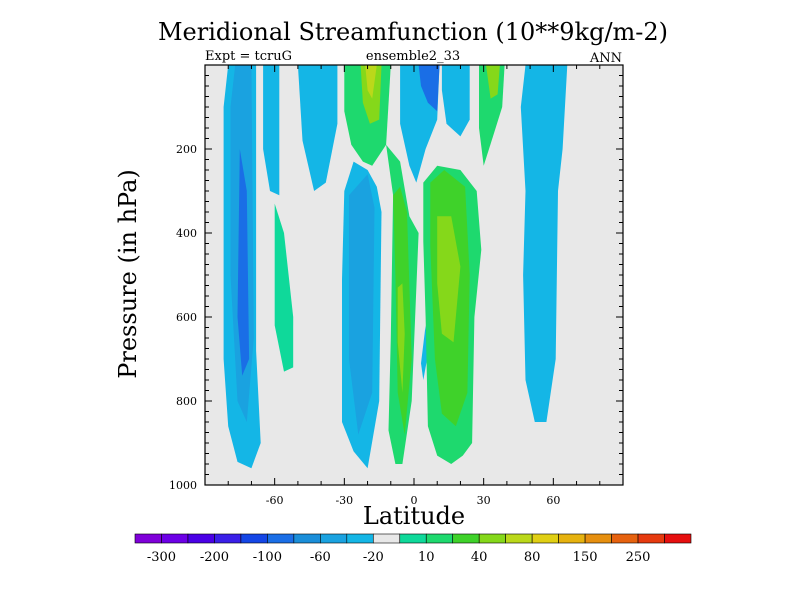  What do you see at coordinates (414, 516) in the screenshot?
I see `x-axis-label: Latitude` at bounding box center [414, 516].